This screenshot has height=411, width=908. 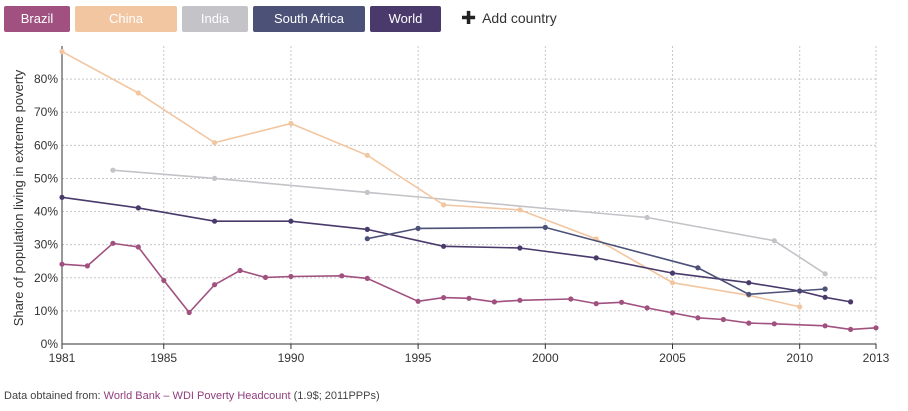 What do you see at coordinates (46, 178) in the screenshot?
I see `y-tick-label: 50%` at bounding box center [46, 178].